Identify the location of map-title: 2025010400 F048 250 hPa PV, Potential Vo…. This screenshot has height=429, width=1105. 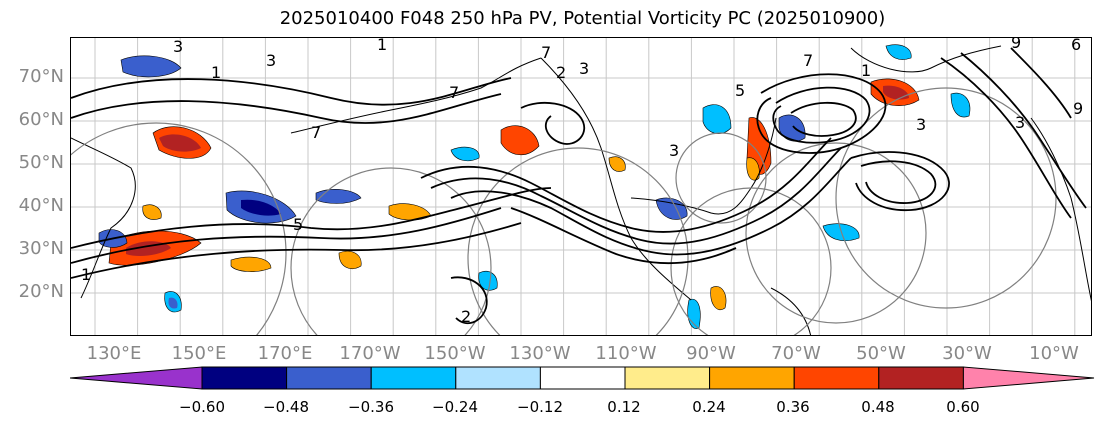
(582, 18).